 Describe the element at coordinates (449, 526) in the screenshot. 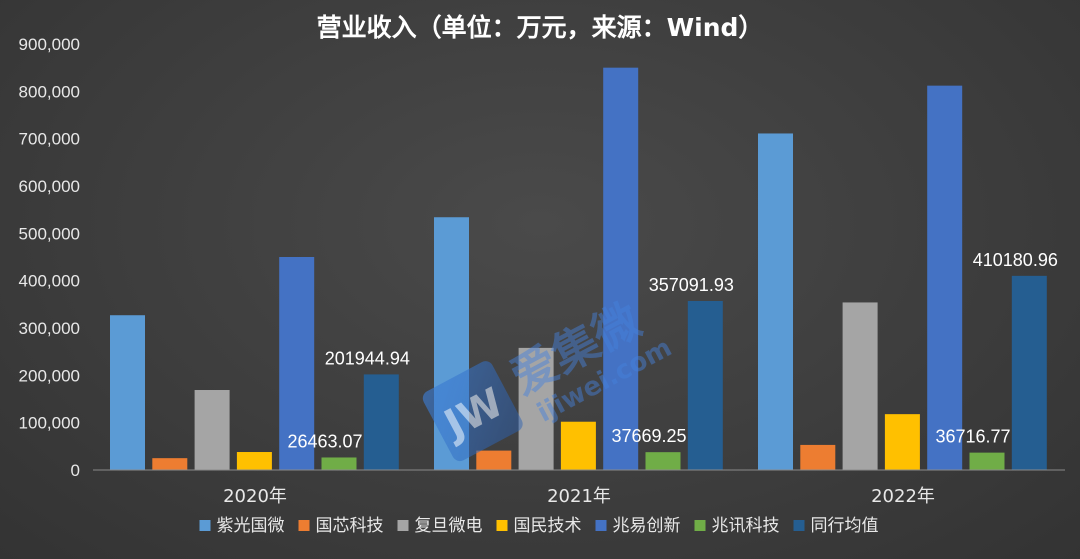

I see `legend-label: 复旦微电` at that location.